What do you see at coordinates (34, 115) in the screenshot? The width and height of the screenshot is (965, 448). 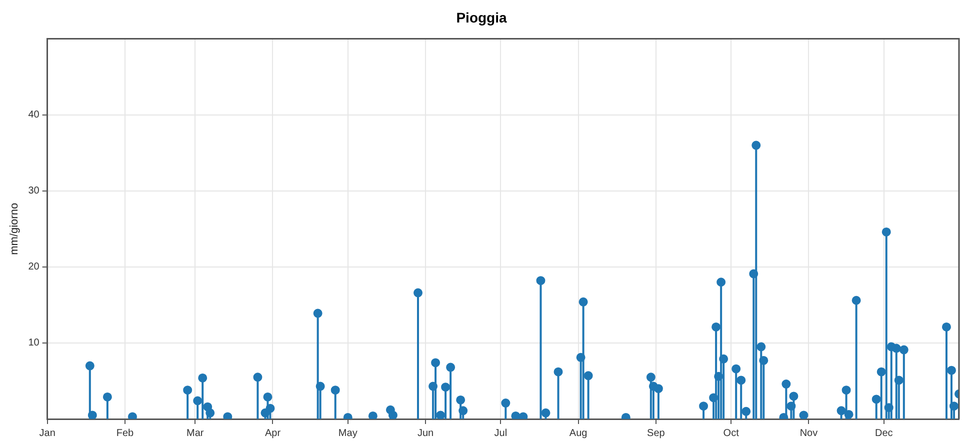 I see `y-tick-label: 40` at bounding box center [34, 115].